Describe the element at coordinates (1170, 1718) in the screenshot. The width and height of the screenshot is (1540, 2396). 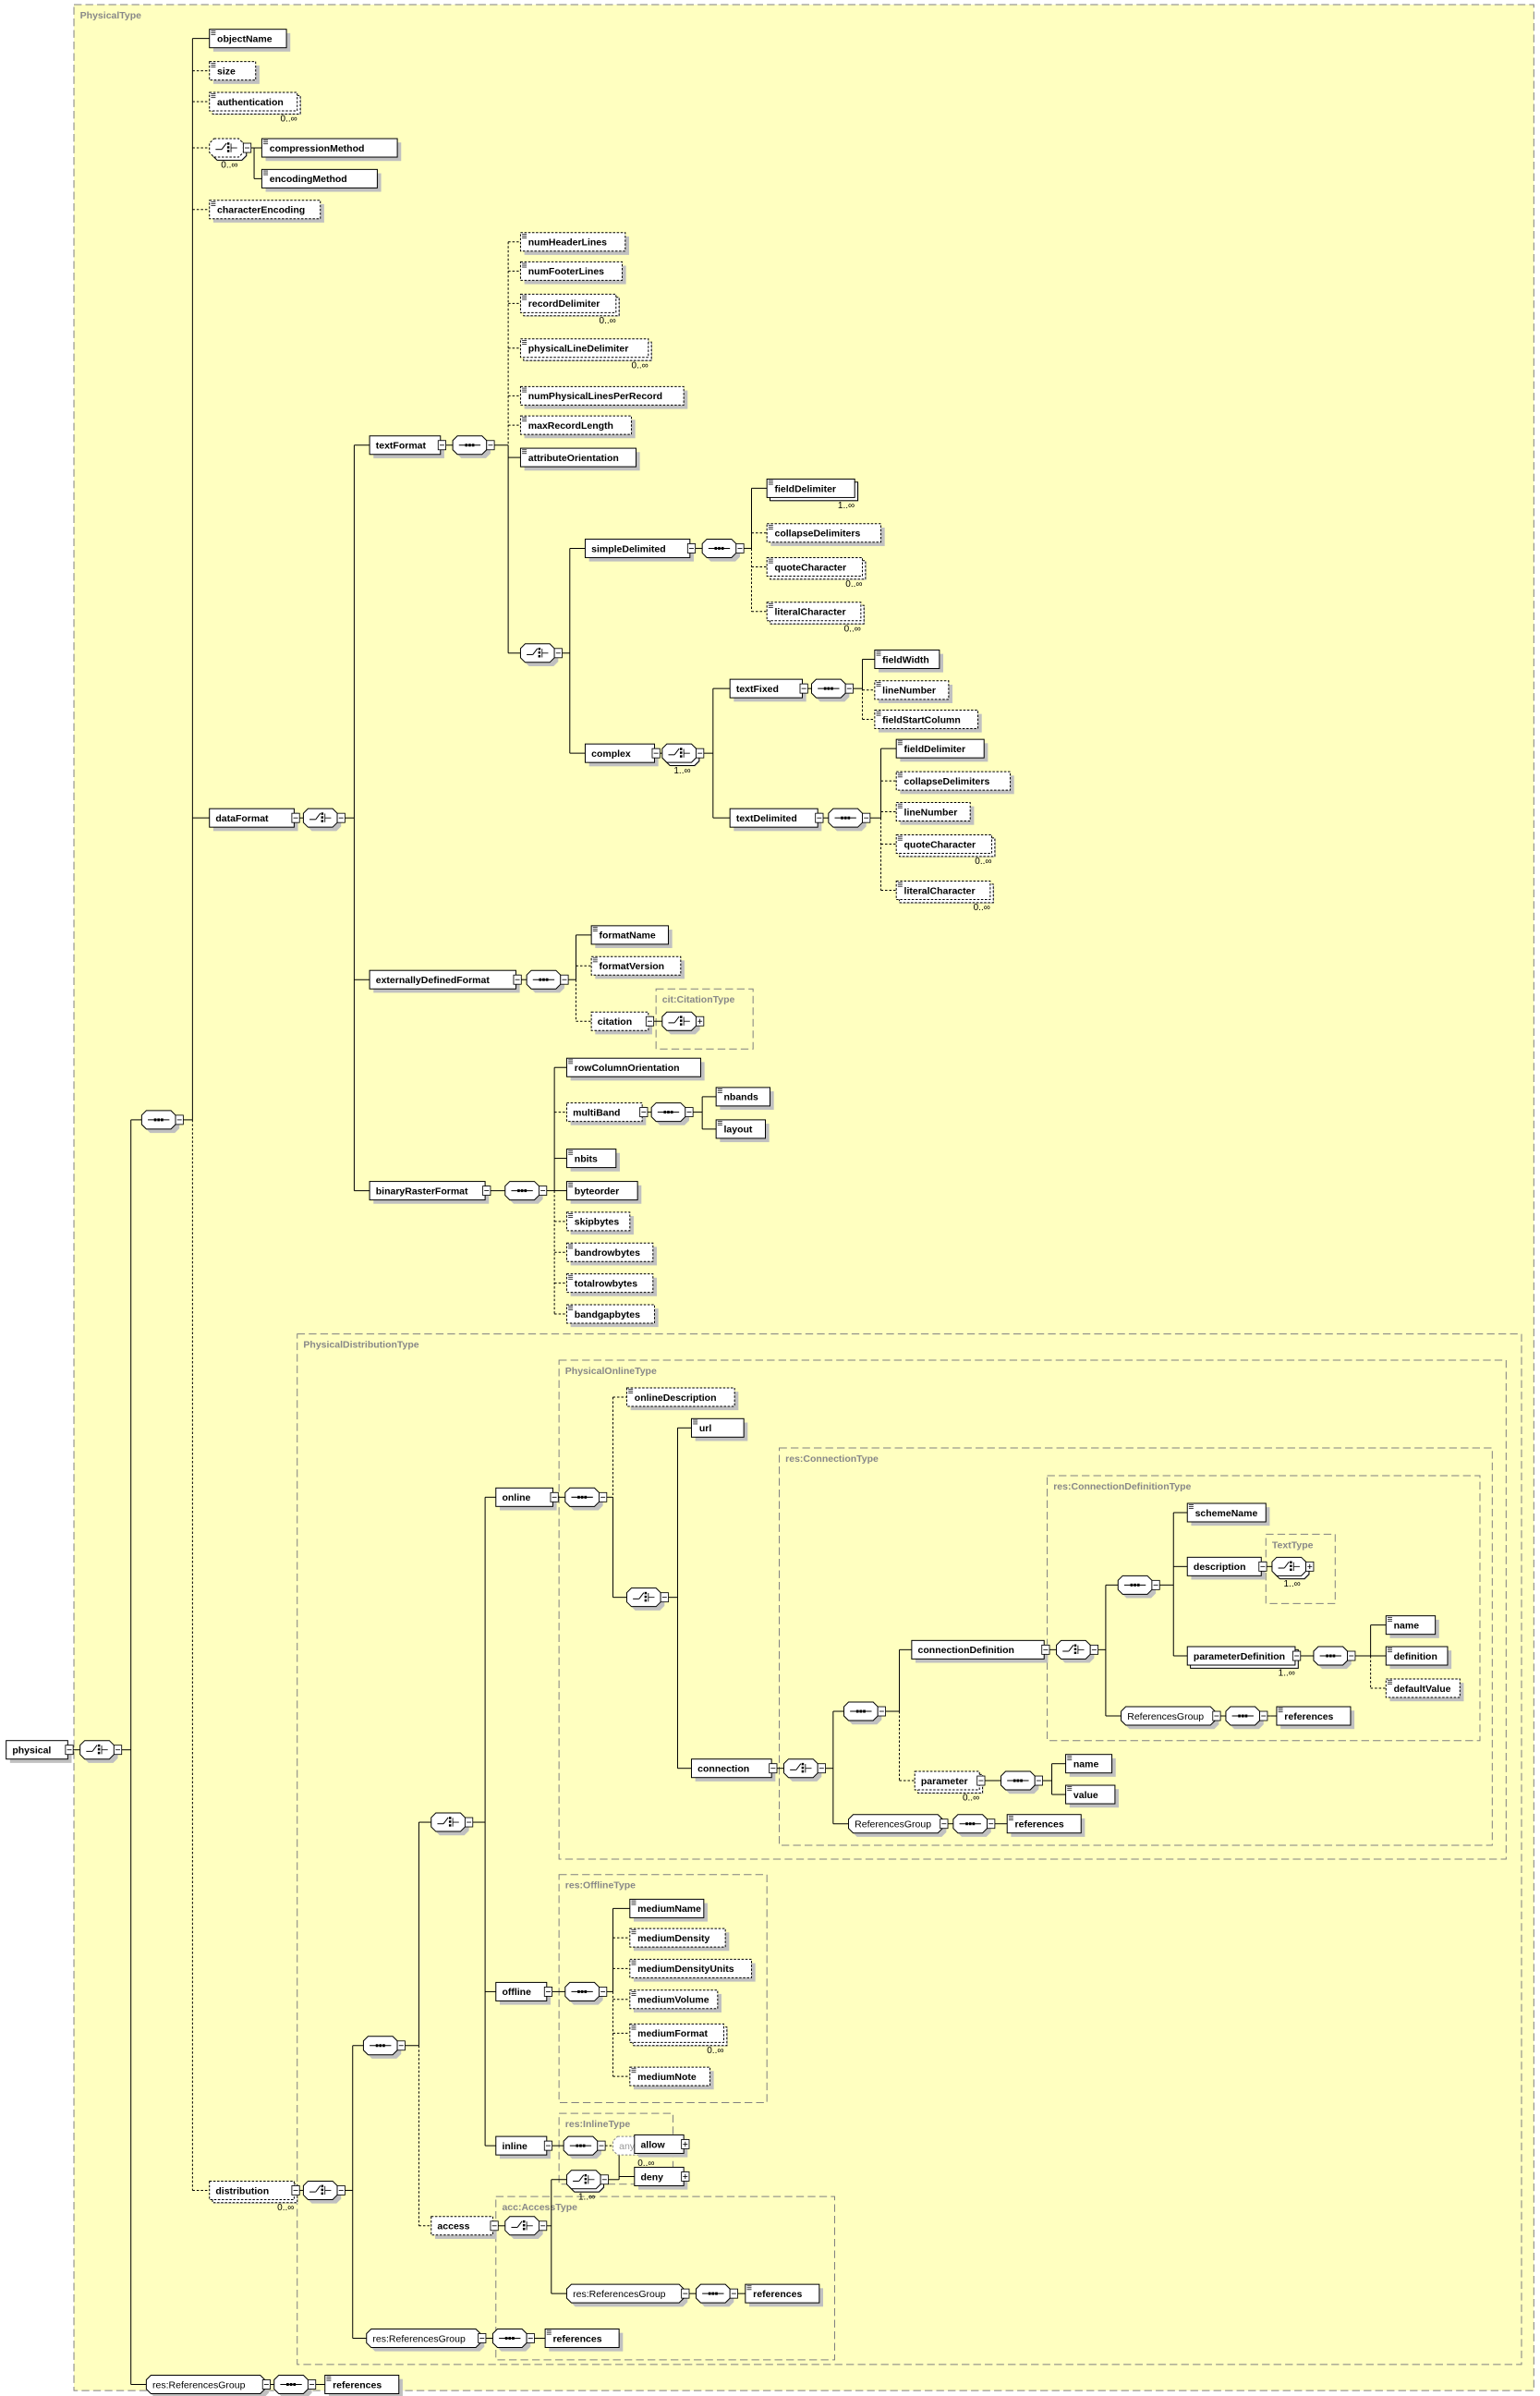
I see `element-cdtRefGroup: ReferencesGroup` at that location.